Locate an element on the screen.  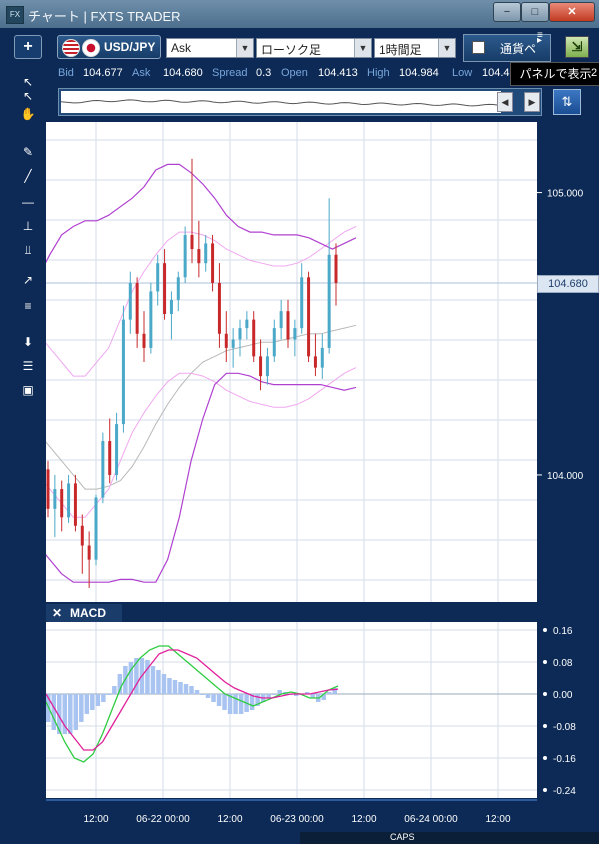
currency-pair-tab: 通貨ペ is located at coordinates (507, 48).